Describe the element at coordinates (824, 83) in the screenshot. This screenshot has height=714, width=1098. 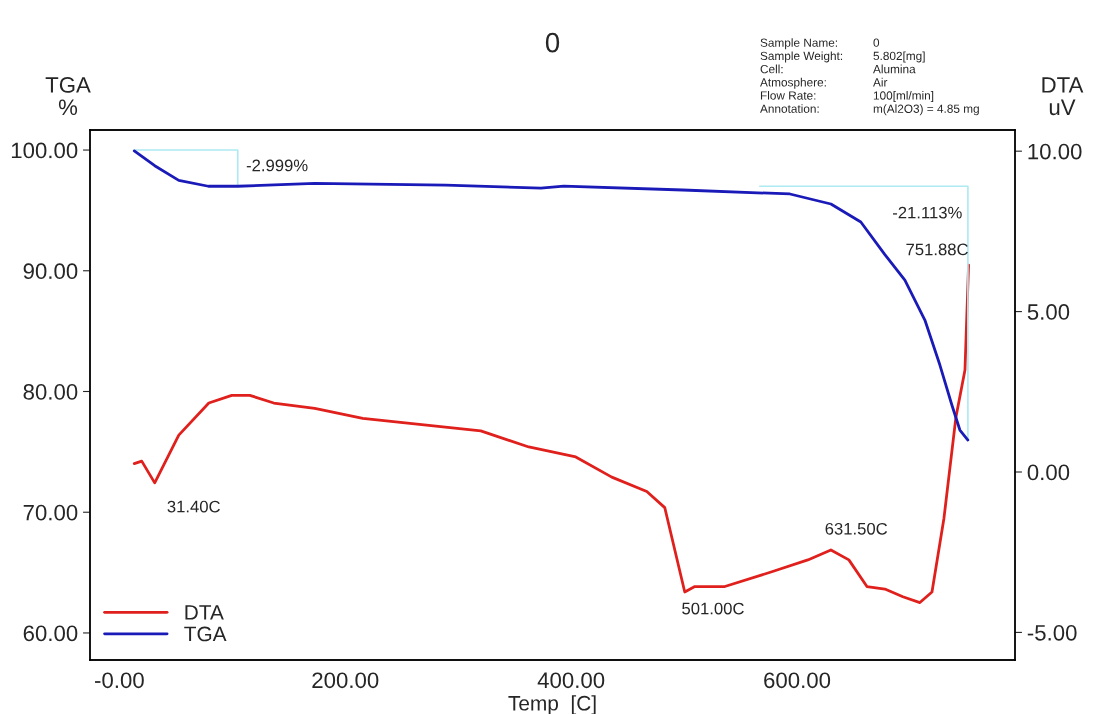
I see `text: Atmosphere: Air` at that location.